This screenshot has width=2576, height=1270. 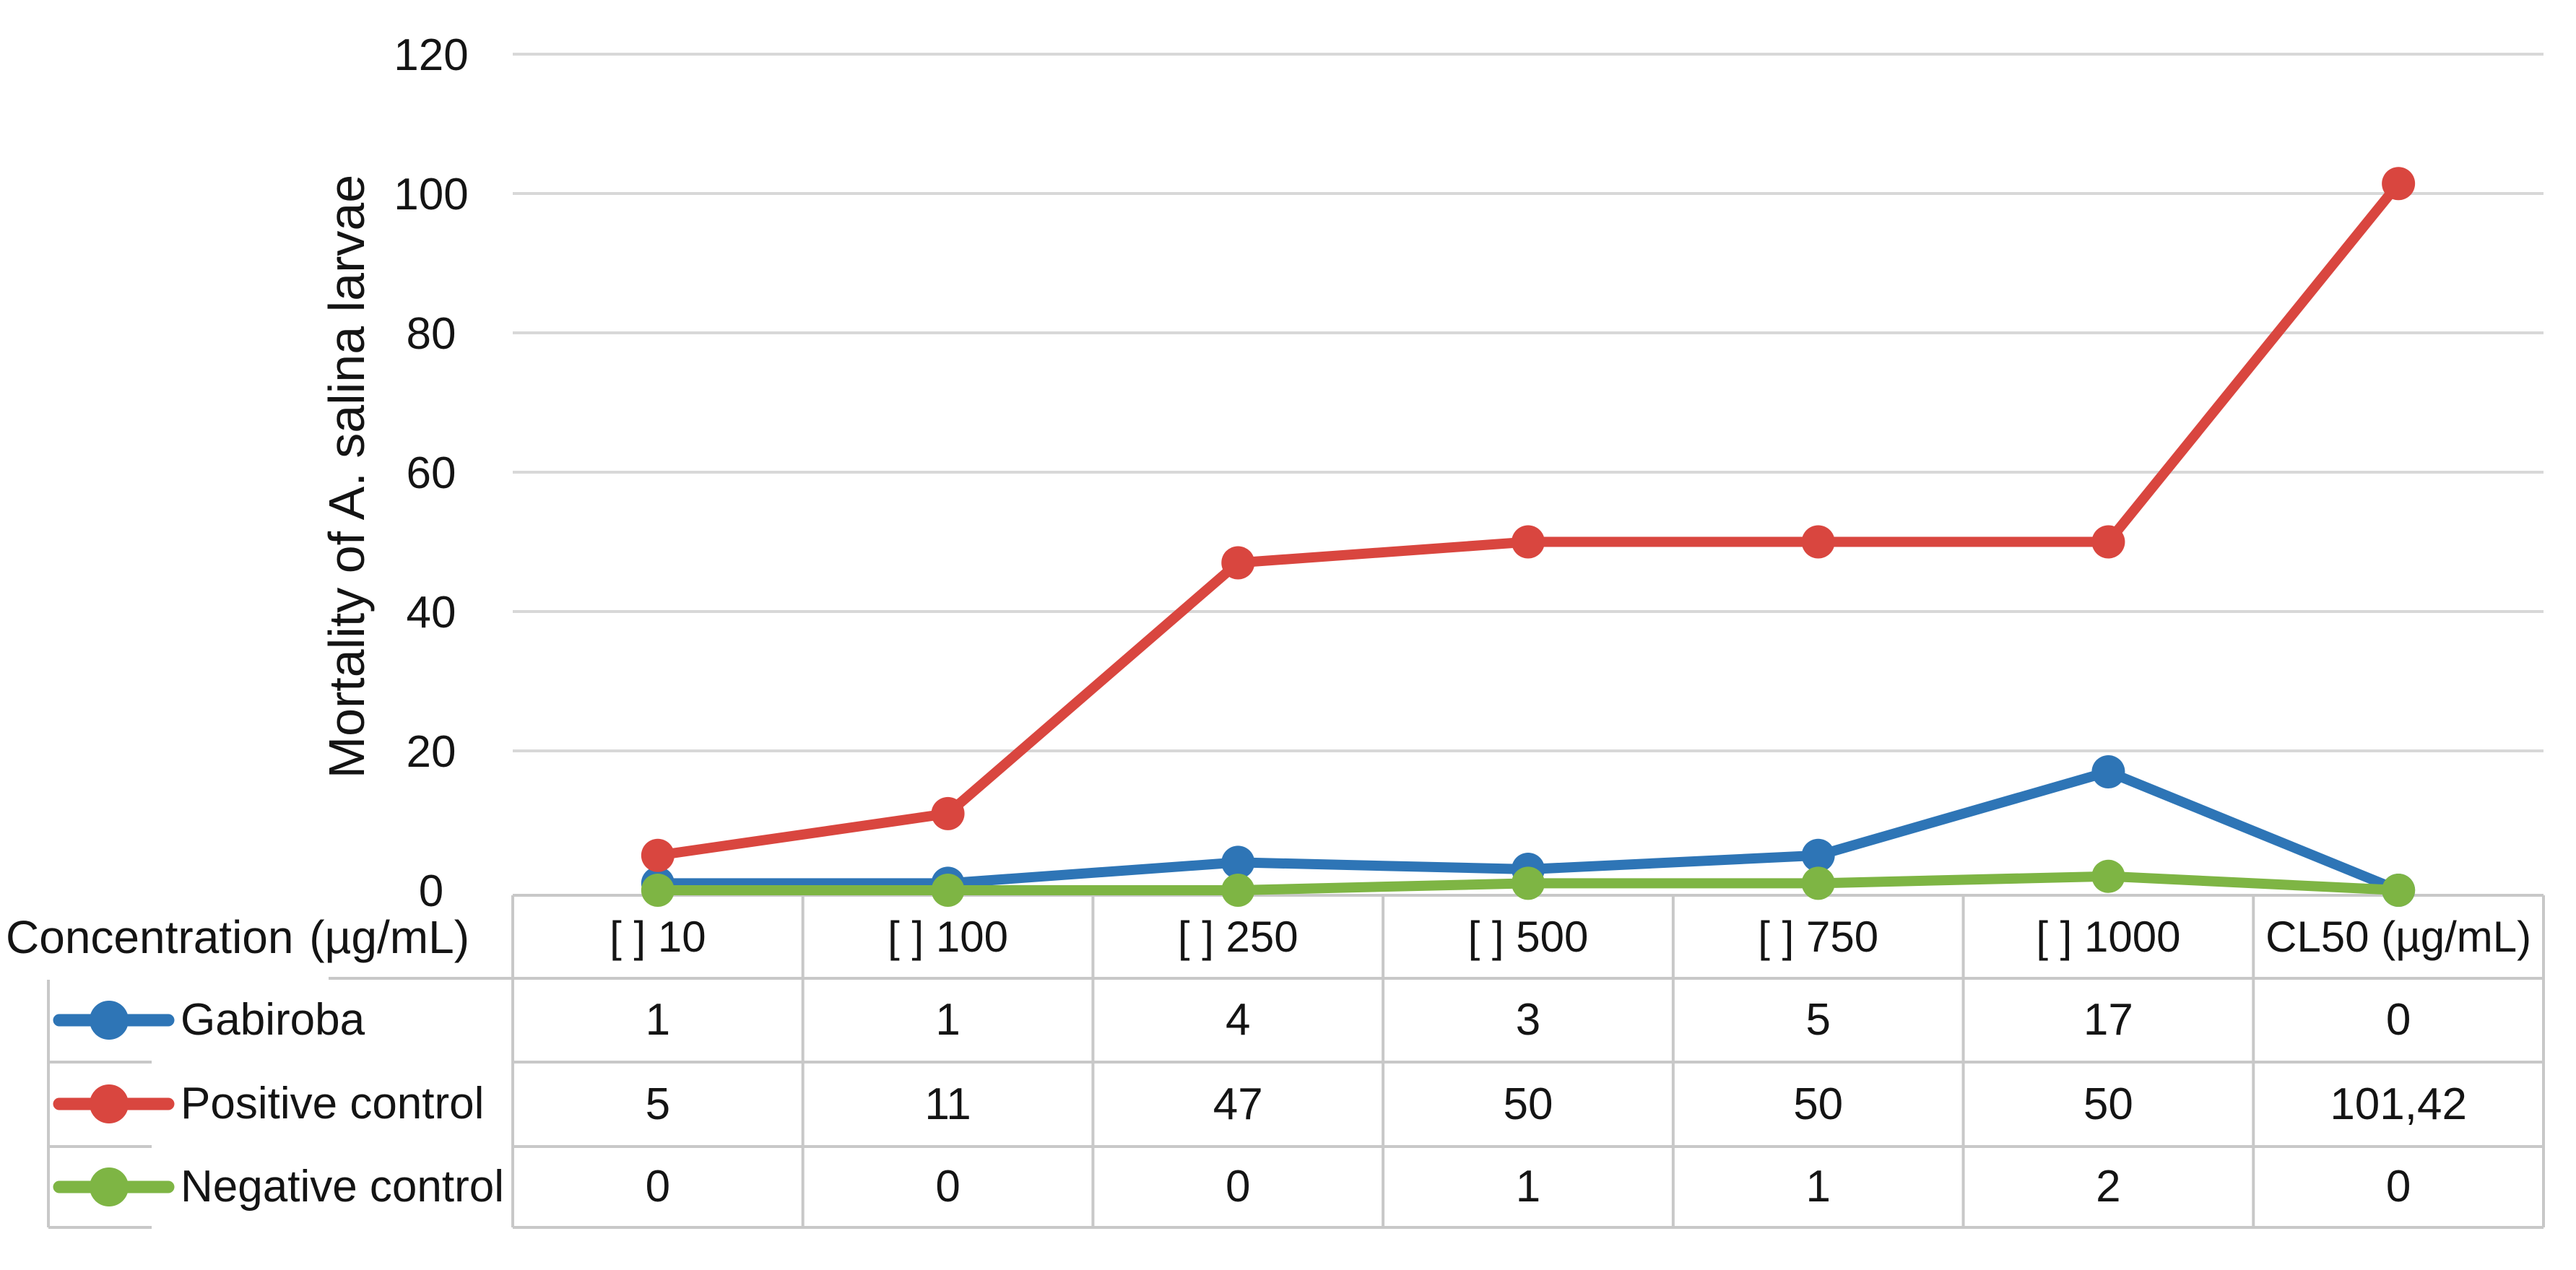 What do you see at coordinates (1528, 937) in the screenshot?
I see `category-header-cell: [ ] 500` at bounding box center [1528, 937].